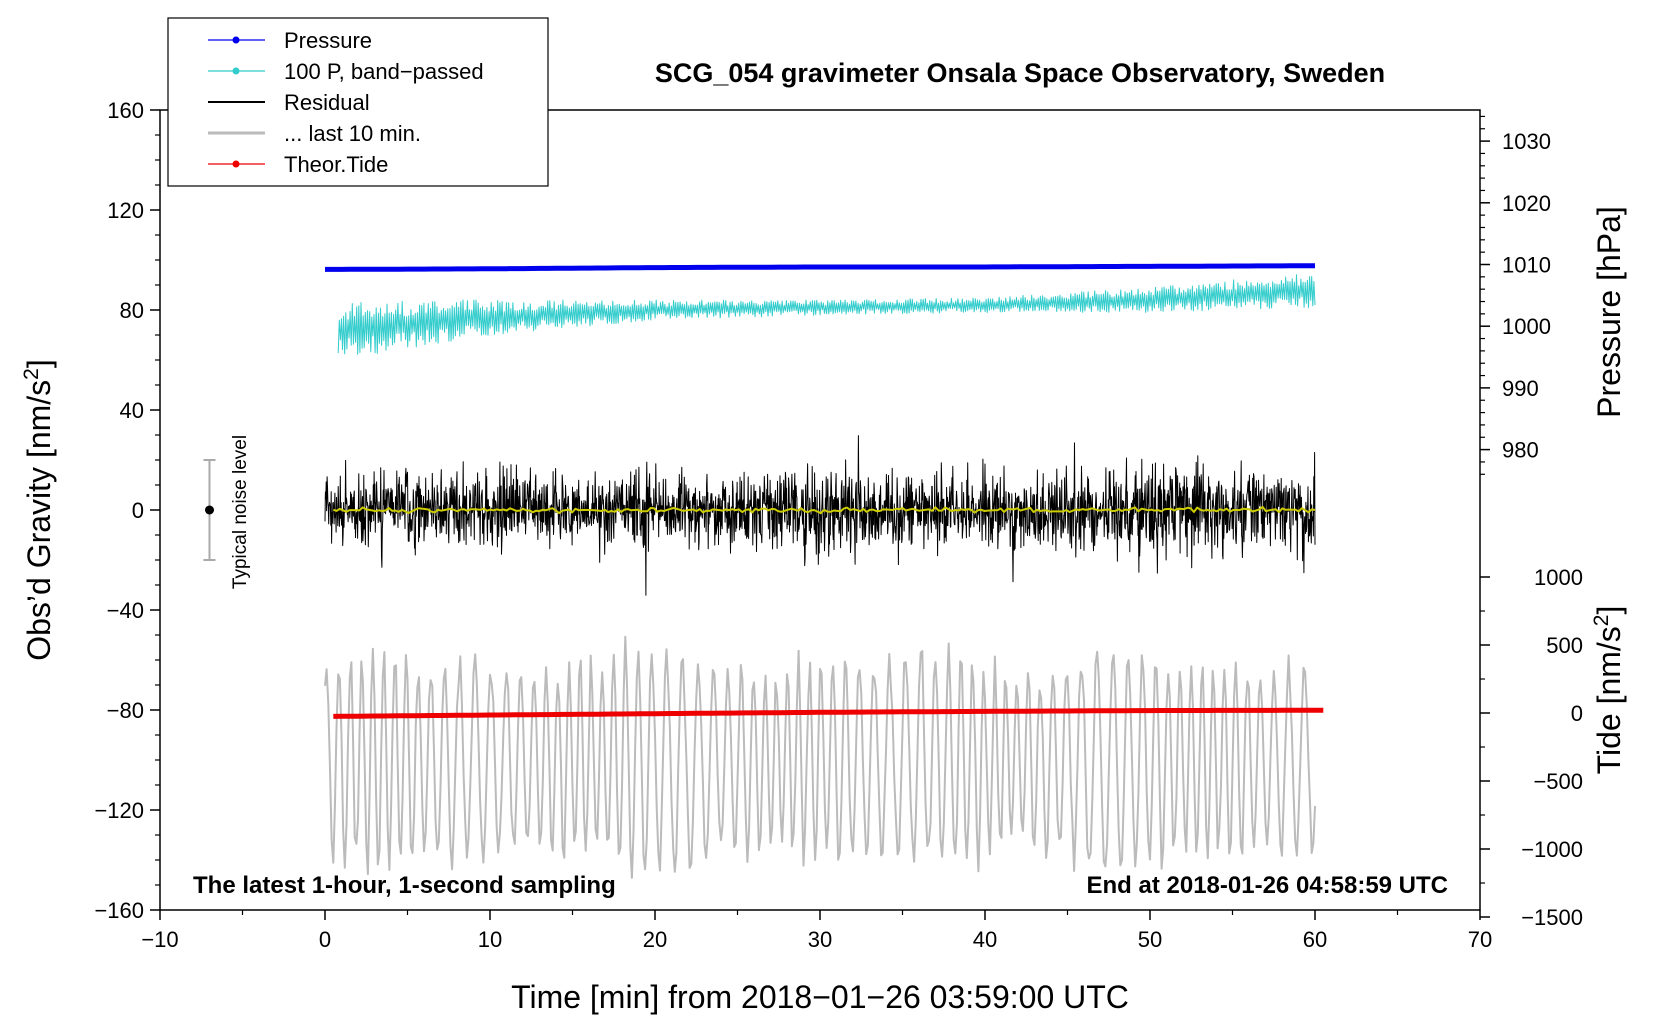 The image size is (1660, 1020). What do you see at coordinates (1577, 713) in the screenshot?
I see `tide-tick-label: 0` at bounding box center [1577, 713].